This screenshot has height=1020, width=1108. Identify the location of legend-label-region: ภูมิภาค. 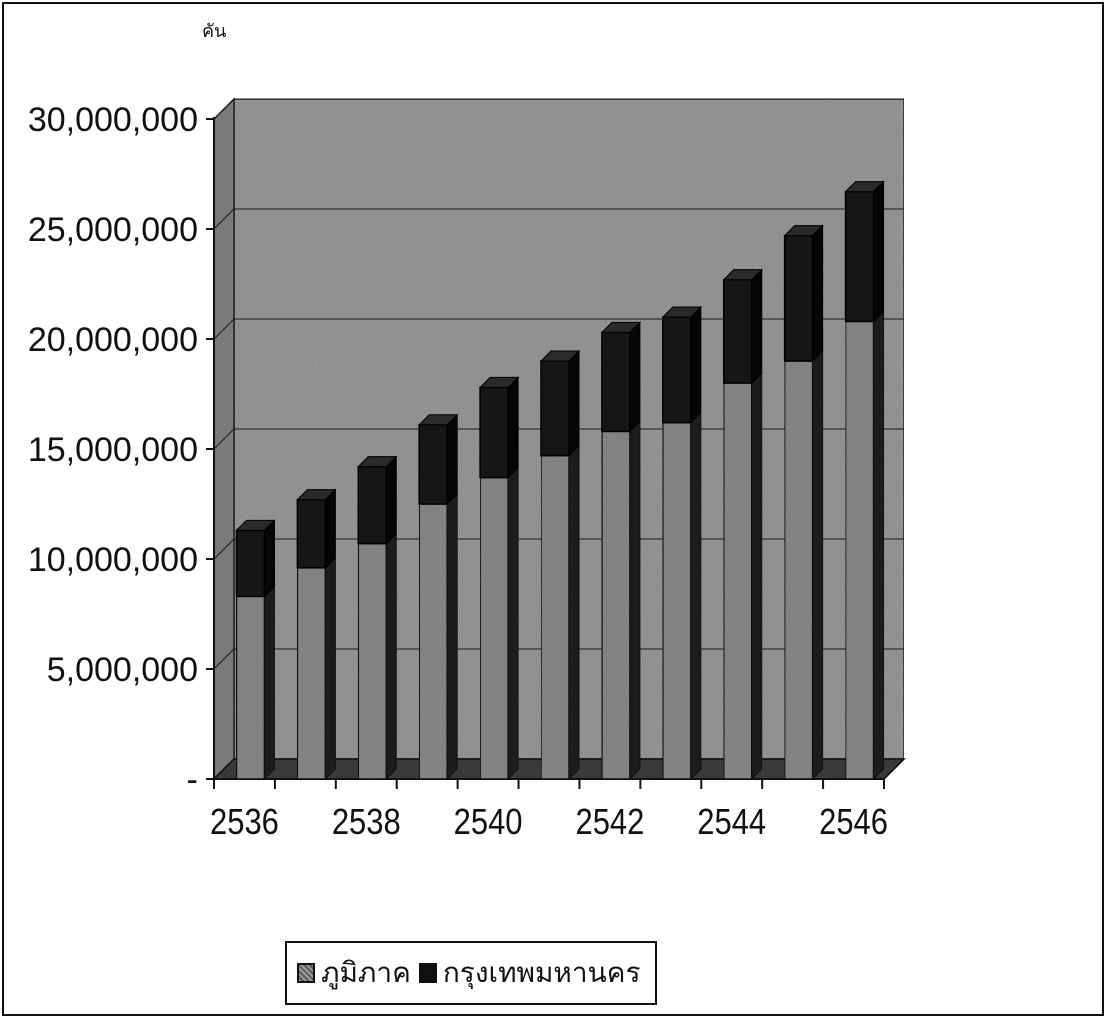
(366, 972).